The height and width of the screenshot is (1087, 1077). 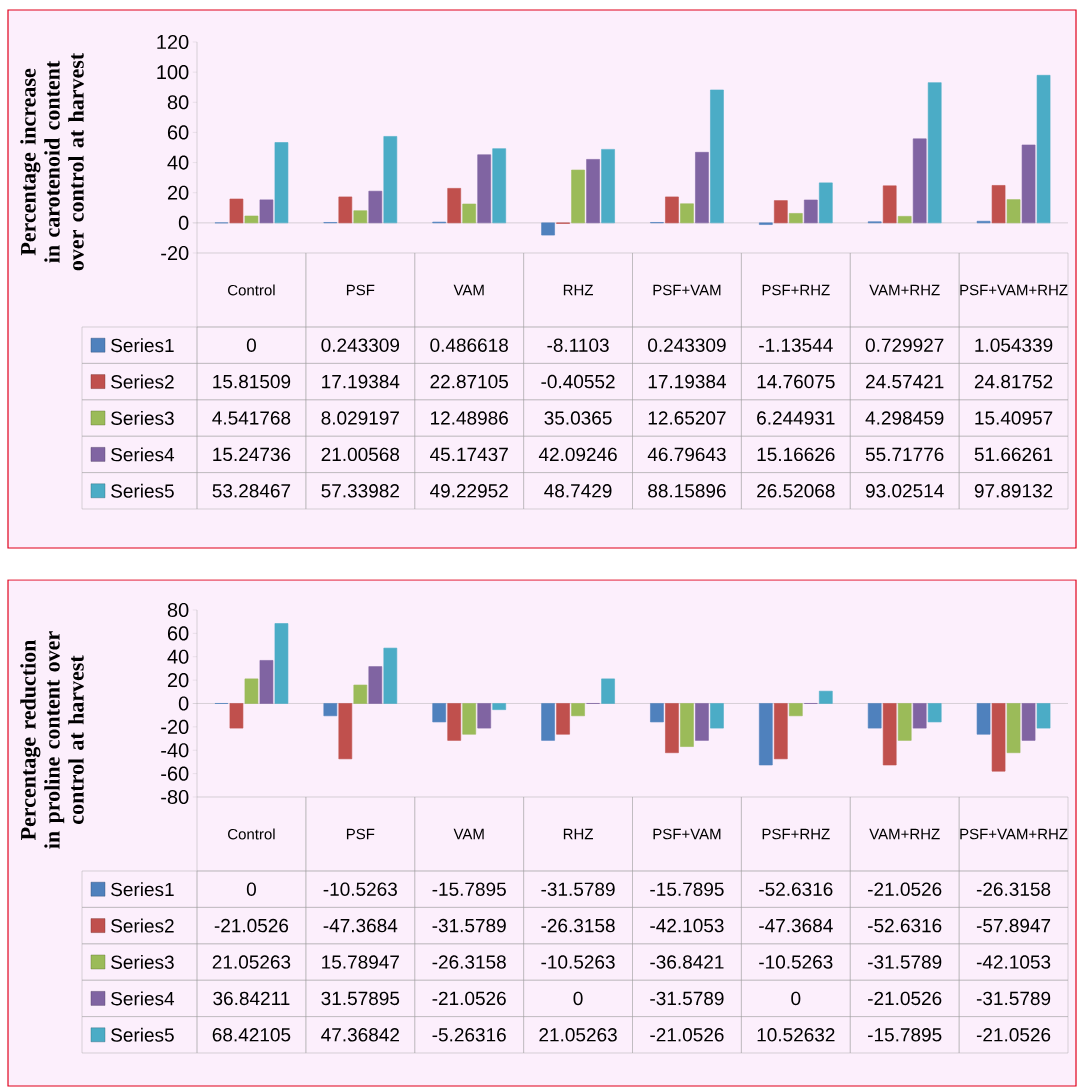 What do you see at coordinates (687, 418) in the screenshot?
I see `data-label: 12.65207` at bounding box center [687, 418].